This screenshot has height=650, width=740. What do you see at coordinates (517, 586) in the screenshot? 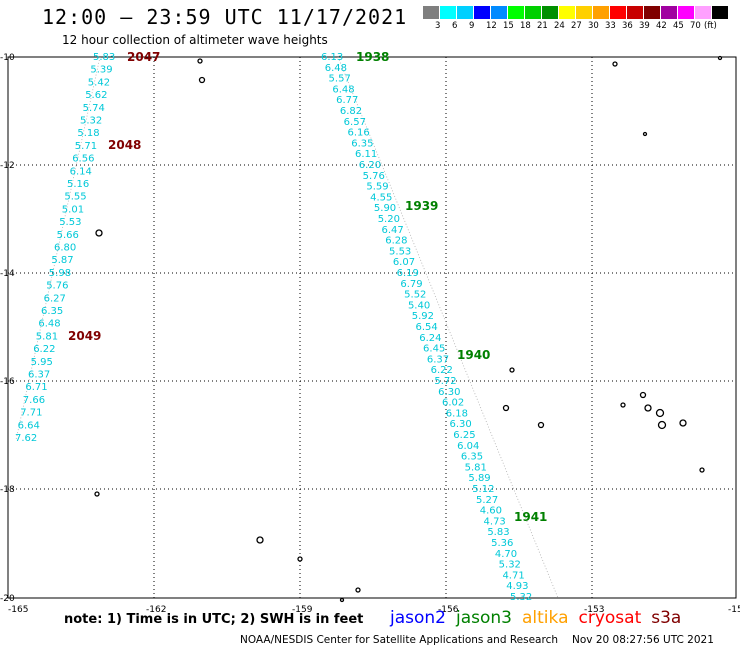
I see `wave-height-value: 4.93` at bounding box center [517, 586].